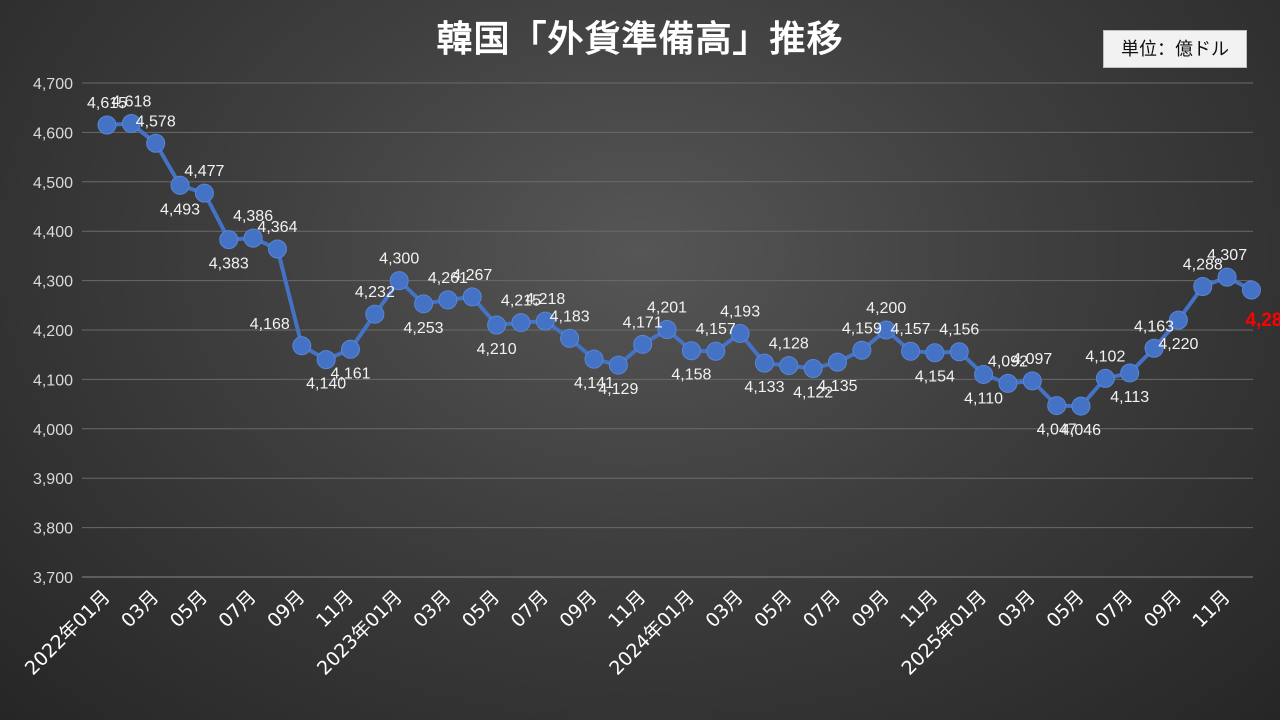 This screenshot has width=1280, height=720. What do you see at coordinates (53, 84) in the screenshot?
I see `y-tick-label: 4,700` at bounding box center [53, 84].